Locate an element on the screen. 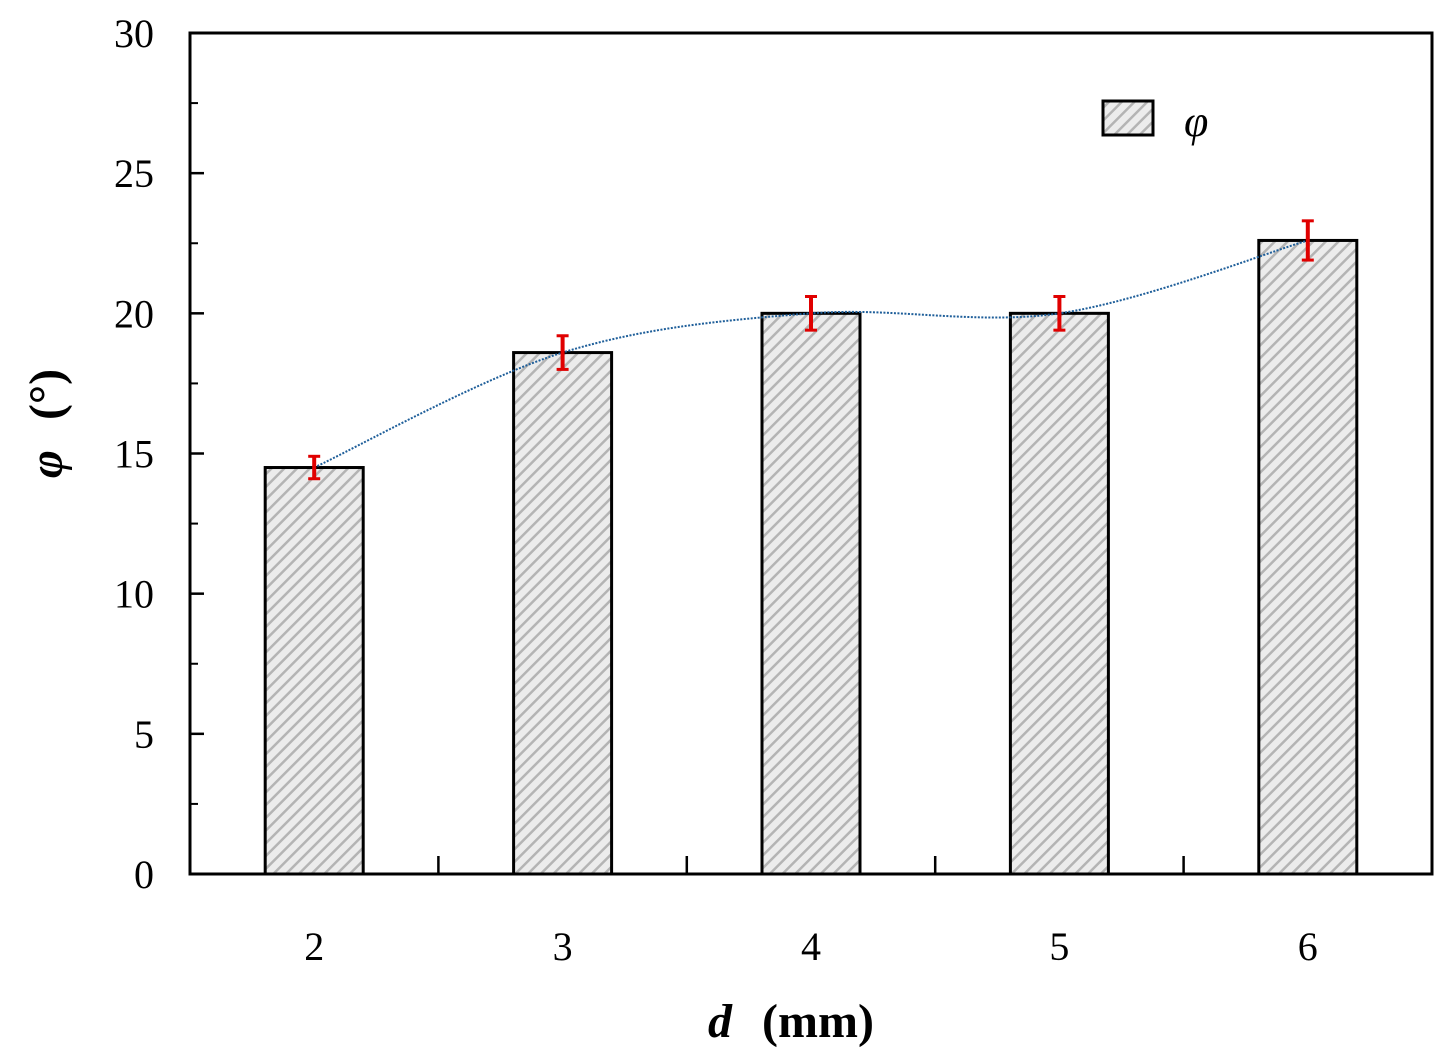 Image resolution: width=1447 pixels, height=1055 pixels. y-tick-label-30: 30 is located at coordinates (134, 33).